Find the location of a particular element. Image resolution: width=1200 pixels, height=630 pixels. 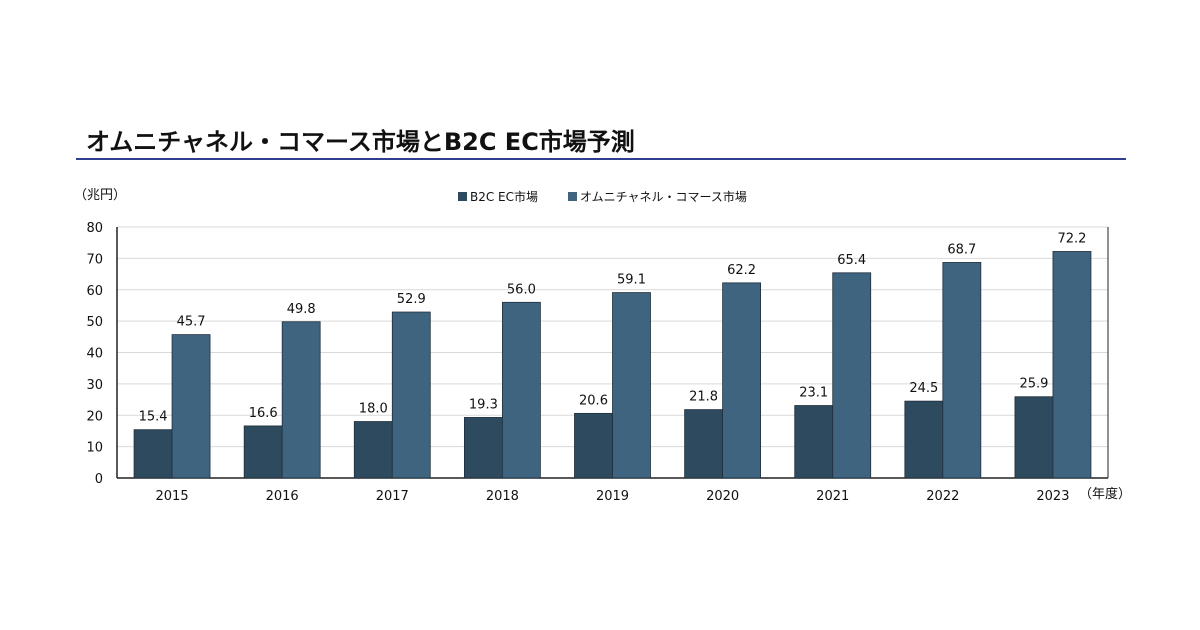

omni-value-label: 72.2 is located at coordinates (1071, 238).